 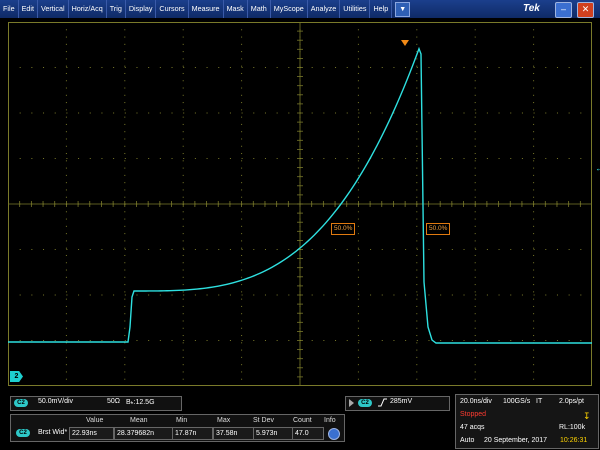 What do you see at coordinates (324, 9) in the screenshot?
I see `menu-analyze: Analyze` at bounding box center [324, 9].